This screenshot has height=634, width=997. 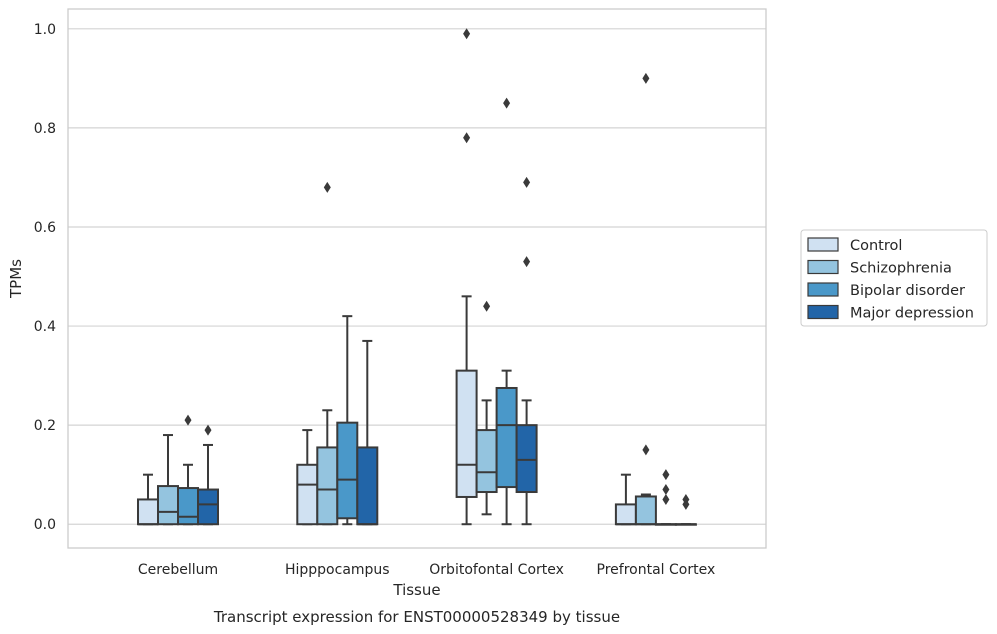 I want to click on legend-item: Major depression, so click(x=890, y=313).